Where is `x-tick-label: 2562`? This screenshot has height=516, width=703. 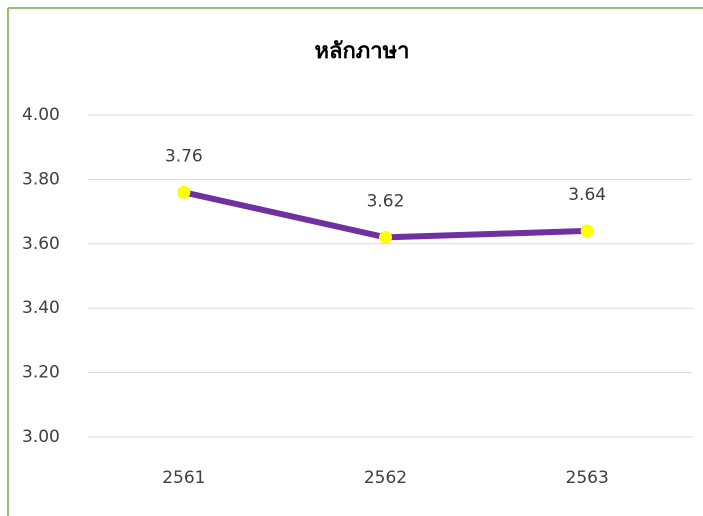 x-tick-label: 2562 is located at coordinates (385, 478).